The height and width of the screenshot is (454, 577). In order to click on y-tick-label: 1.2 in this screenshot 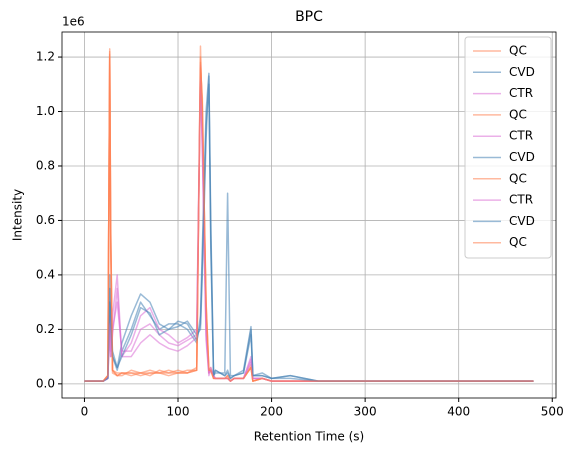, I will do `click(45, 57)`.